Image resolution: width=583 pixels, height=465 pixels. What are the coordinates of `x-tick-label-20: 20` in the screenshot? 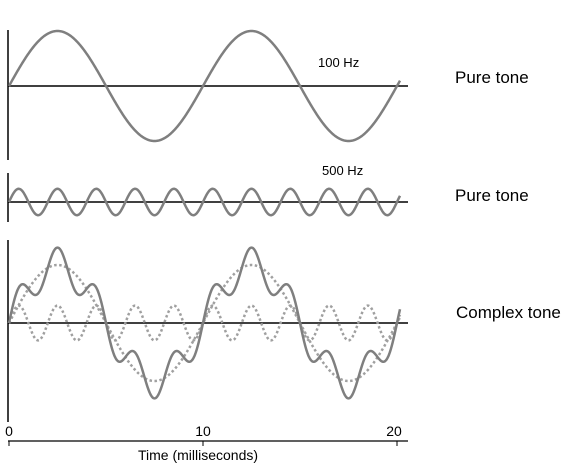 It's located at (394, 431).